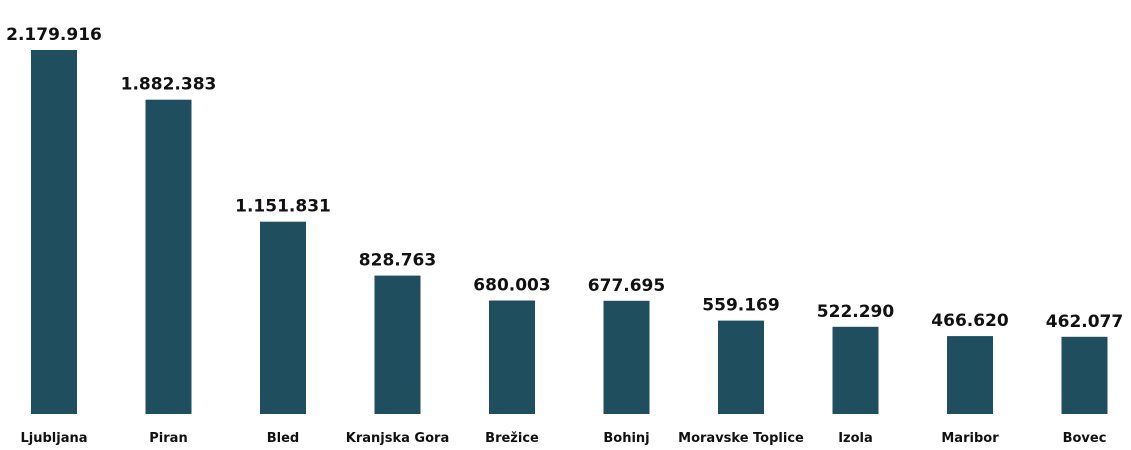  I want to click on category-label-6: Bohinj, so click(626, 438).